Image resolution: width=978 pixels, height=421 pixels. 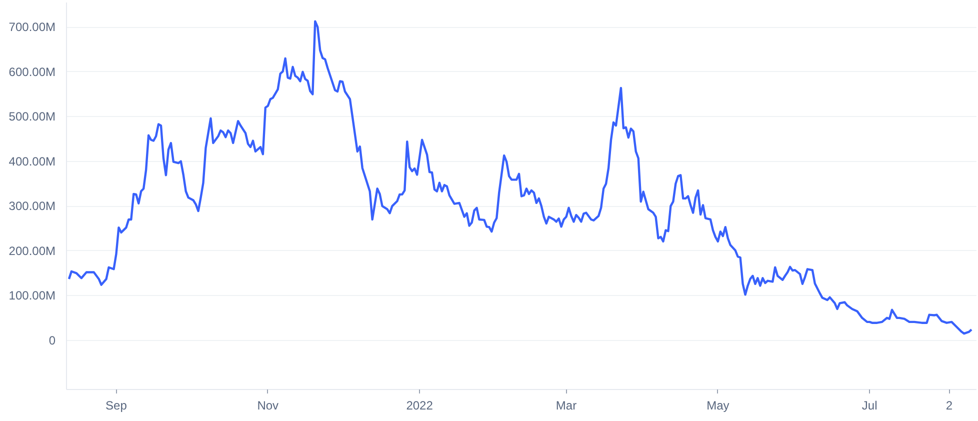 I want to click on y-tick-label: 0, so click(x=52, y=340).